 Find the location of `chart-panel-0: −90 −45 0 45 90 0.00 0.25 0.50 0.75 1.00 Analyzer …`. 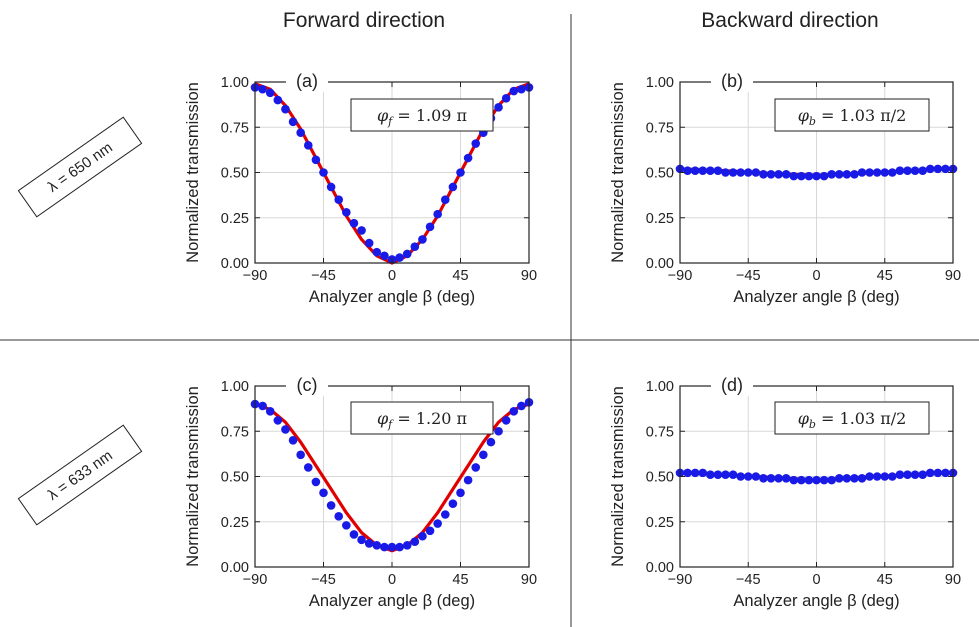

chart-panel-0: −90 −45 0 45 90 0.00 0.25 0.50 0.75 1.00 Analyzer … is located at coordinates (360, 187).